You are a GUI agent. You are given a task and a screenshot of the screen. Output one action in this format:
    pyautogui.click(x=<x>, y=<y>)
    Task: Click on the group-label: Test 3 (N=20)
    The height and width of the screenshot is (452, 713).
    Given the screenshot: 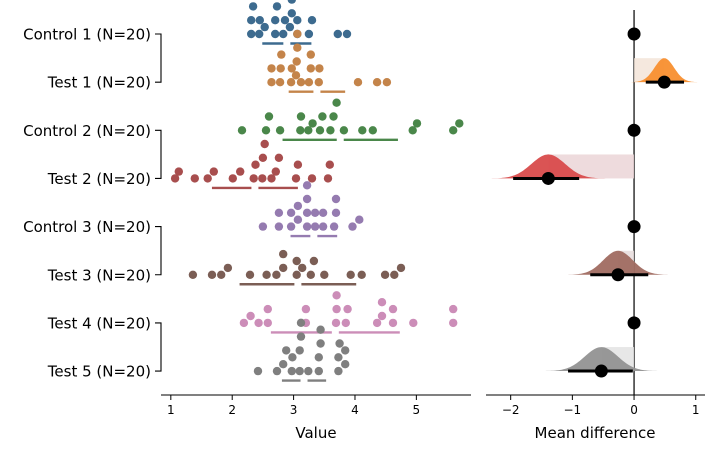 What is the action you would take?
    pyautogui.click(x=99, y=275)
    